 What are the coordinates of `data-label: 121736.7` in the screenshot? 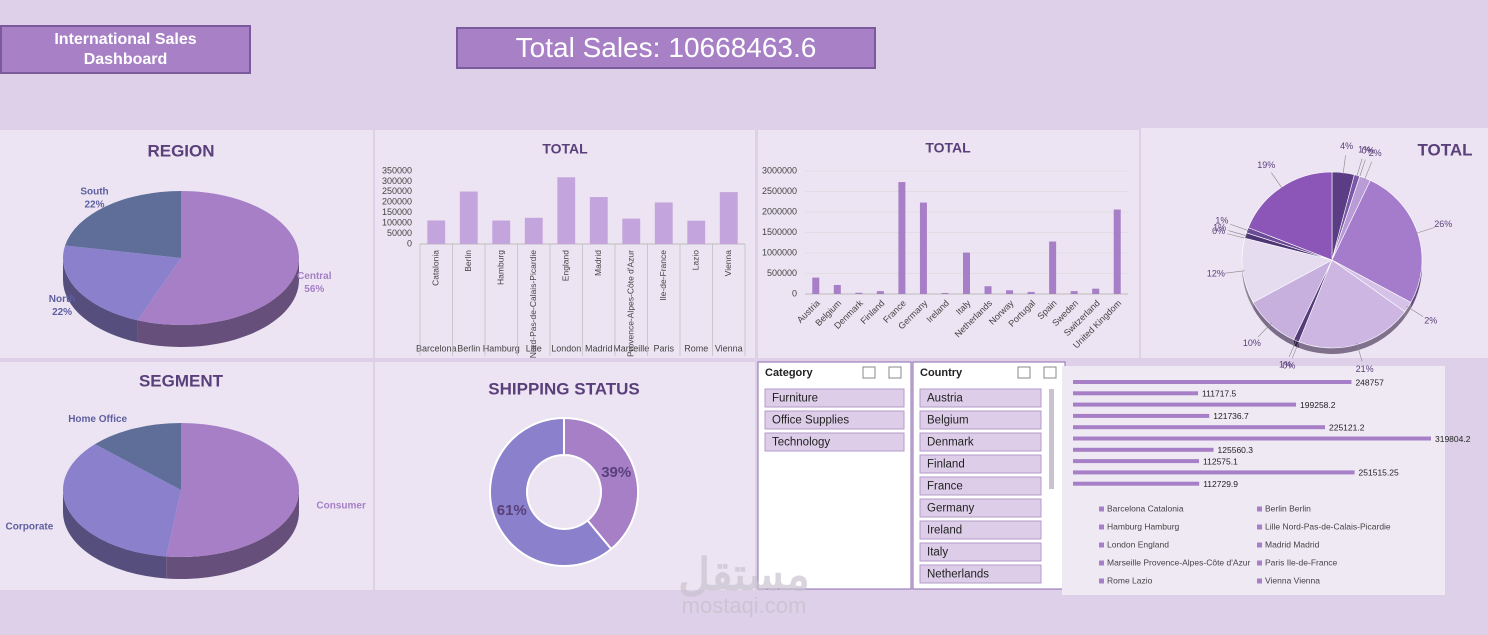 It's located at (1231, 416).